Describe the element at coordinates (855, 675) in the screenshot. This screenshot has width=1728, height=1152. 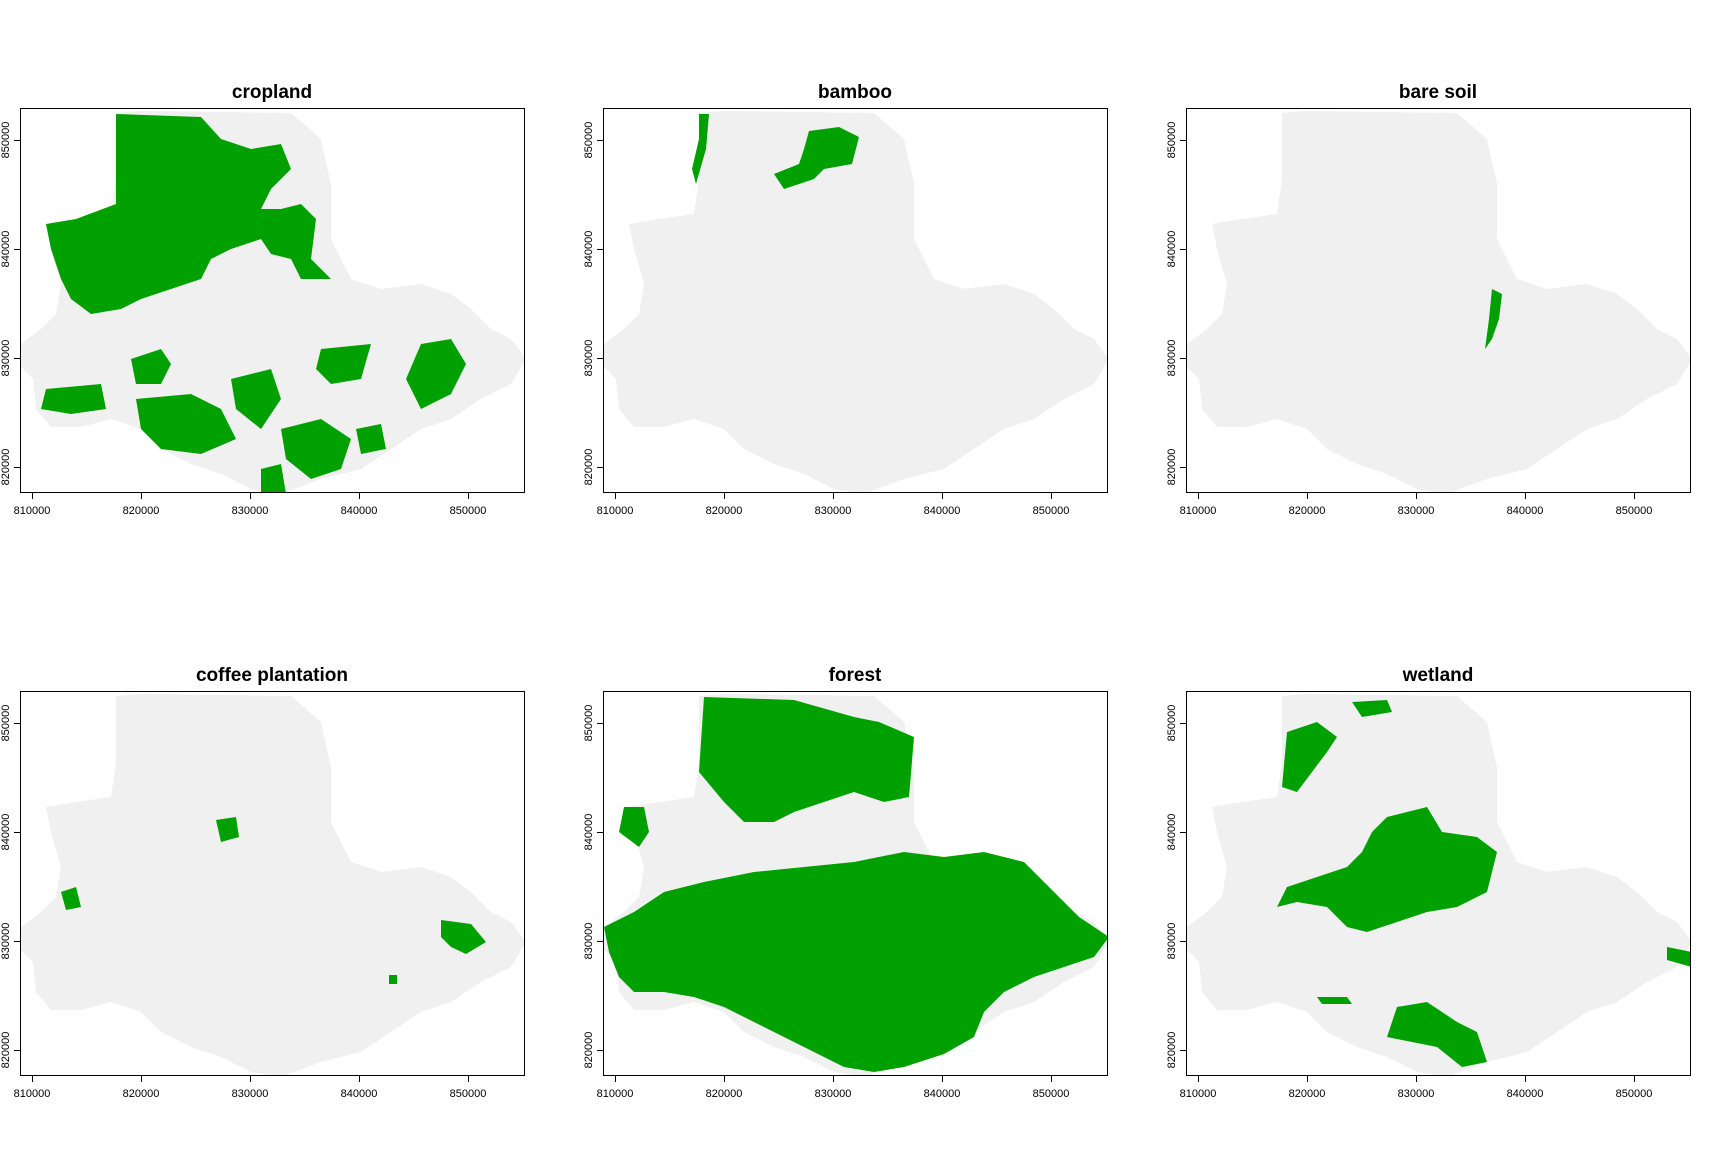
I see `panel-title: forest` at that location.